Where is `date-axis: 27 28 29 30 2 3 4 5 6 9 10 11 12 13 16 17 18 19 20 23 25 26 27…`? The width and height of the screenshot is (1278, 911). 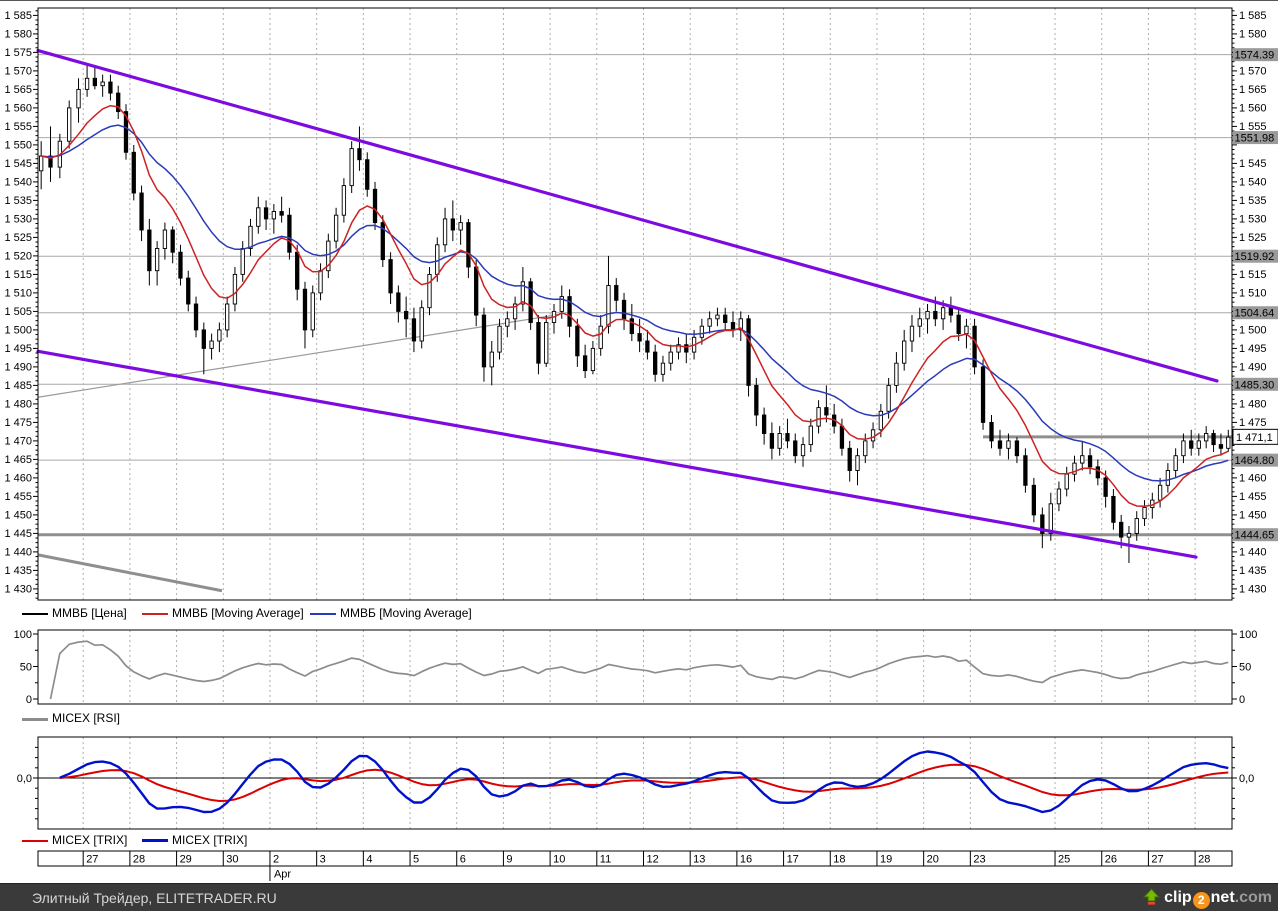 date-axis: 27 28 29 30 2 3 4 5 6 9 10 11 12 13 16 17 18 19 20 23 25 26 27… is located at coordinates (635, 865).